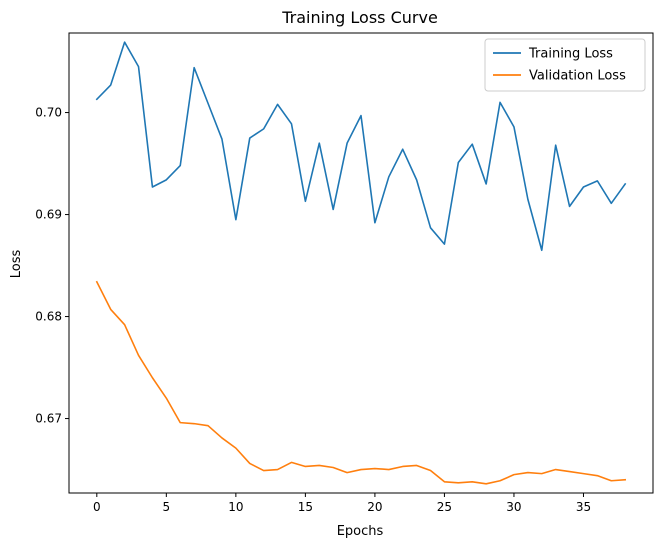 The image size is (661, 547). Describe the element at coordinates (444, 507) in the screenshot. I see `x-tick-label: 25` at that location.